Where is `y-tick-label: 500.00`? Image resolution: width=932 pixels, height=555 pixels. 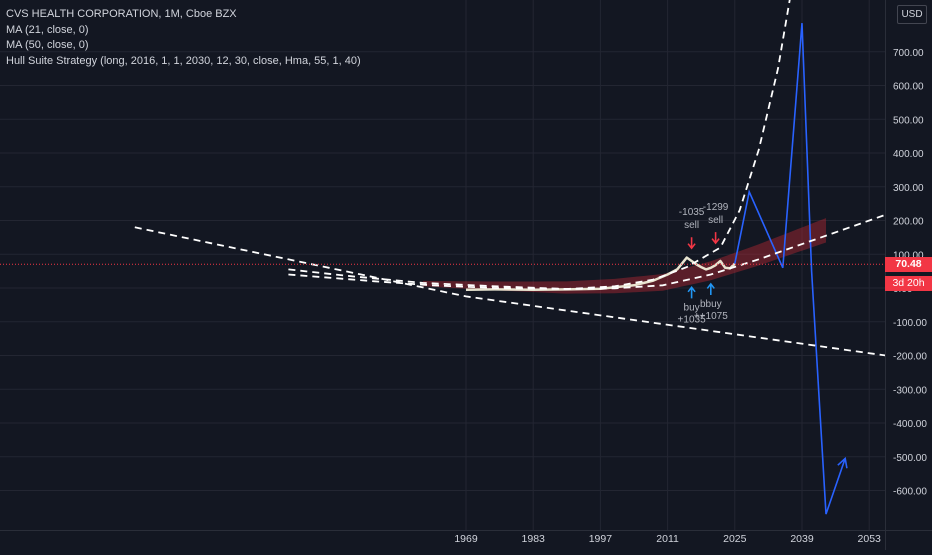 y-tick-label: 500.00 is located at coordinates (908, 120).